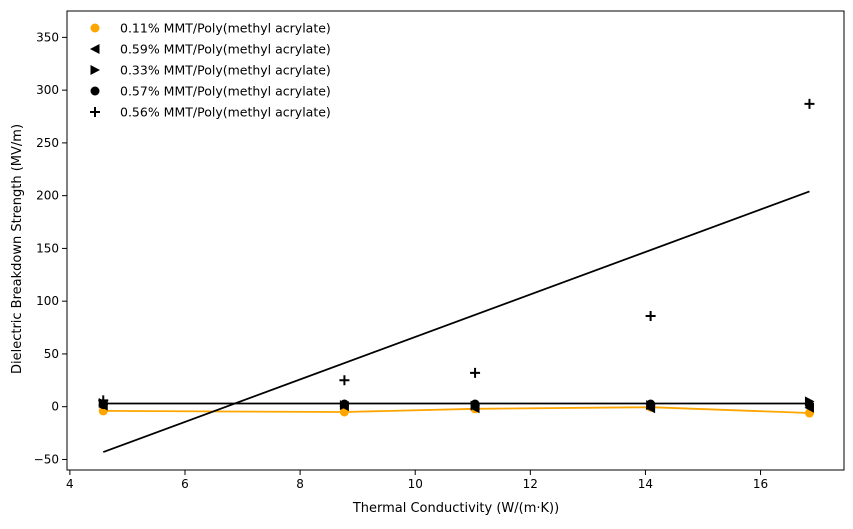 Image resolution: width=853 pixels, height=529 pixels. Describe the element at coordinates (17, 249) in the screenshot. I see `y-axis-label: Dielectric Breakdown Strength (MV/m)` at that location.